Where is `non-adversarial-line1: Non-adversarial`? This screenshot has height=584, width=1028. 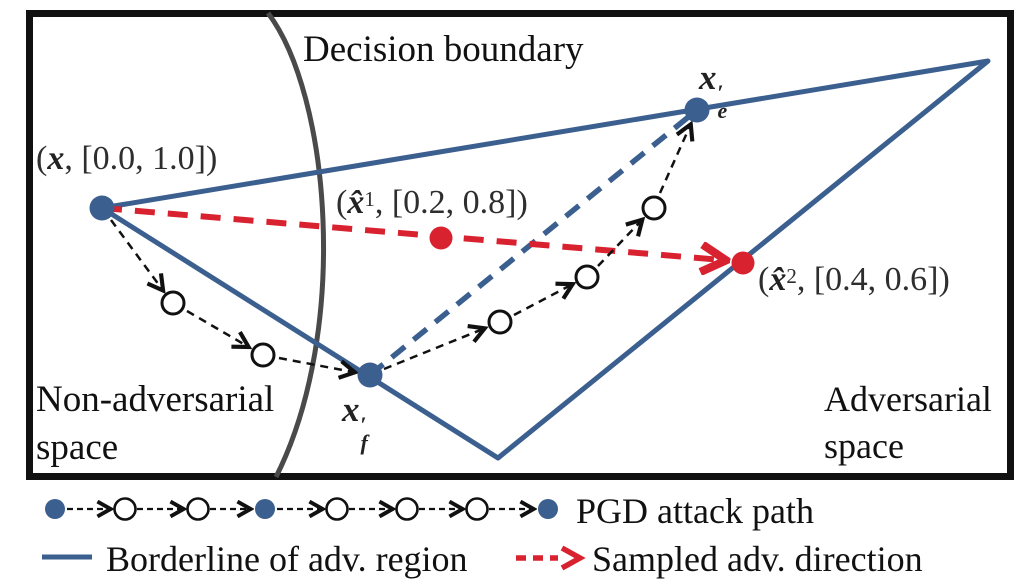
non-adversarial-line1: Non-adversarial is located at coordinates (155, 399).